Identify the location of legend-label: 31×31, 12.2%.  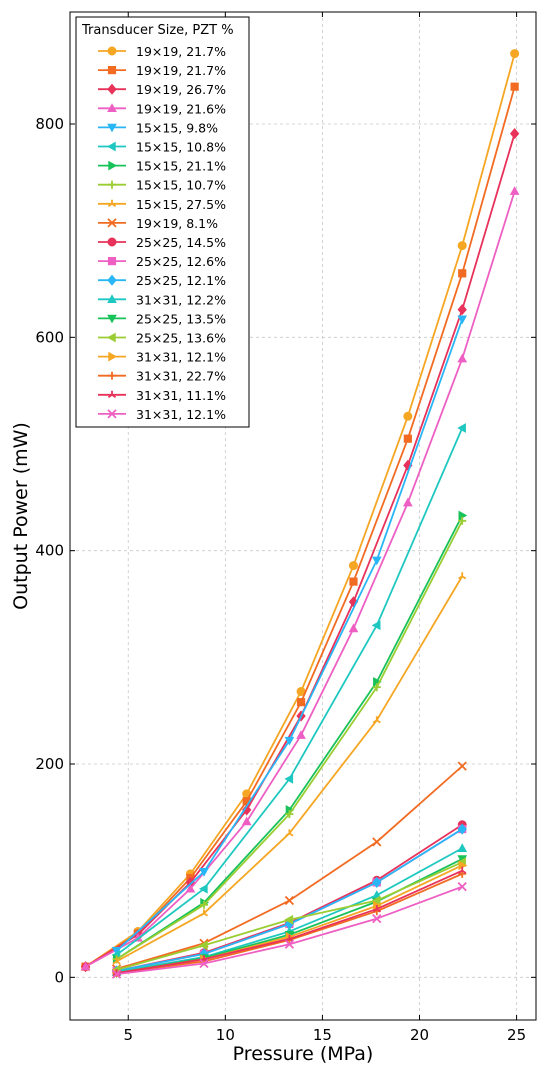
(181, 299).